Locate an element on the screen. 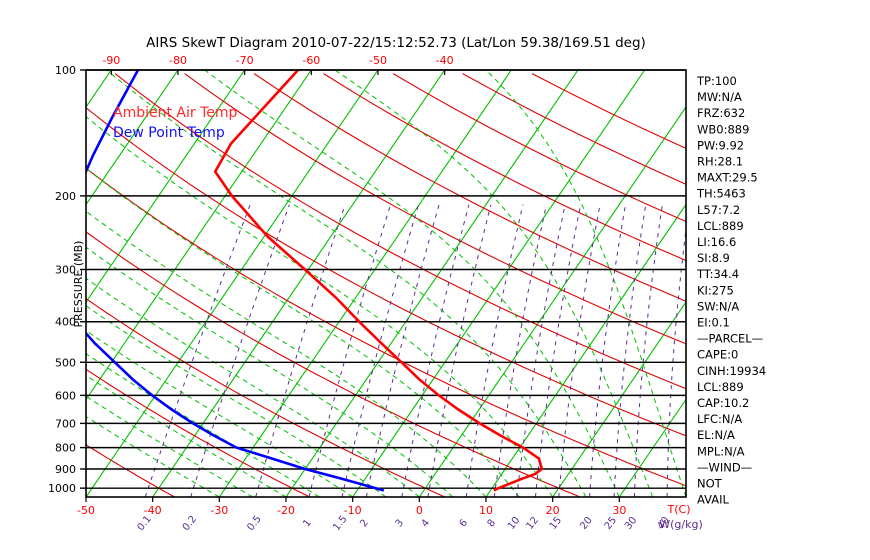  pressure-tick-label: 1000 is located at coordinates (62, 488).